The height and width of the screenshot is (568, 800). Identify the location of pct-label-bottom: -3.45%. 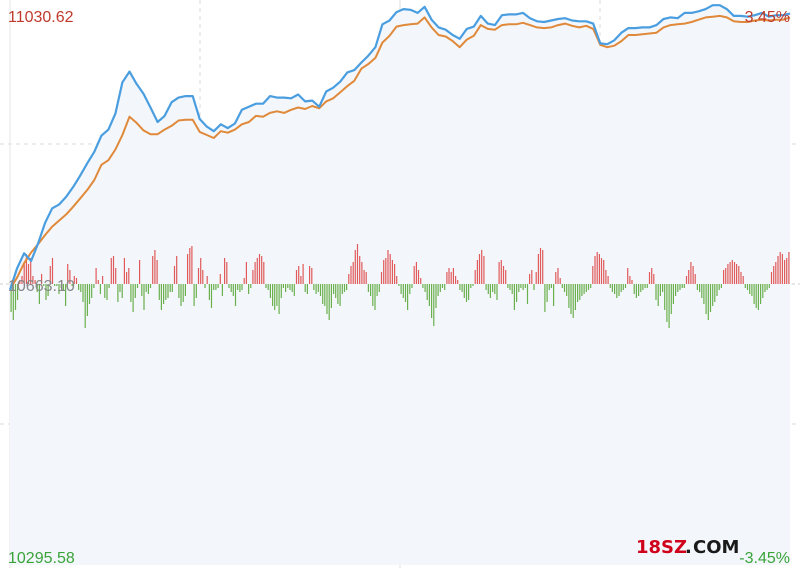
(764, 558).